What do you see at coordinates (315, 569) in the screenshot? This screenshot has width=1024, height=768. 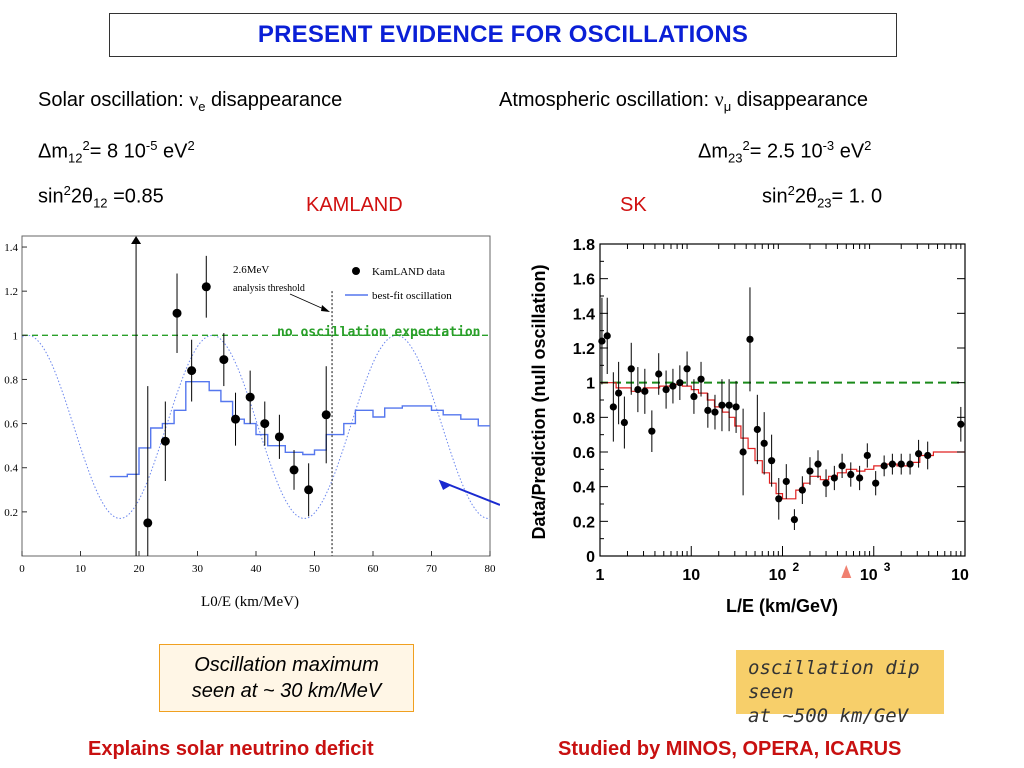 I see `kamland-x-tick-label: 50` at bounding box center [315, 569].